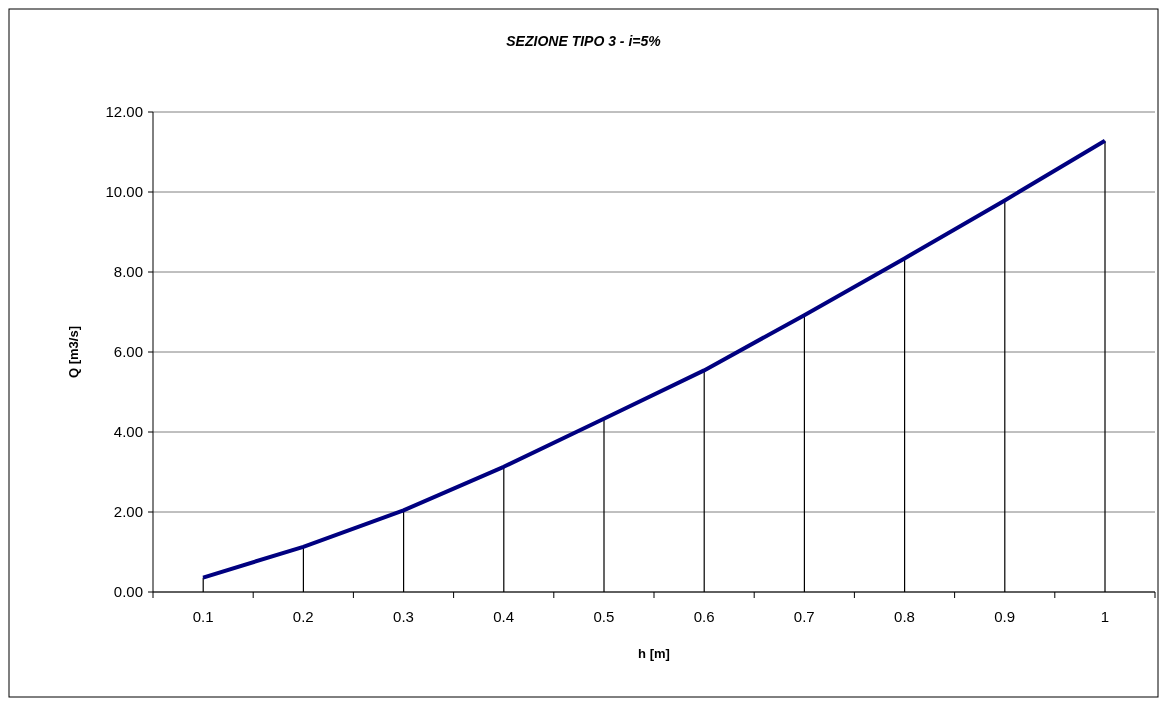 This screenshot has height=706, width=1167. Describe the element at coordinates (128, 592) in the screenshot. I see `y-tick-label: 0.00` at that location.